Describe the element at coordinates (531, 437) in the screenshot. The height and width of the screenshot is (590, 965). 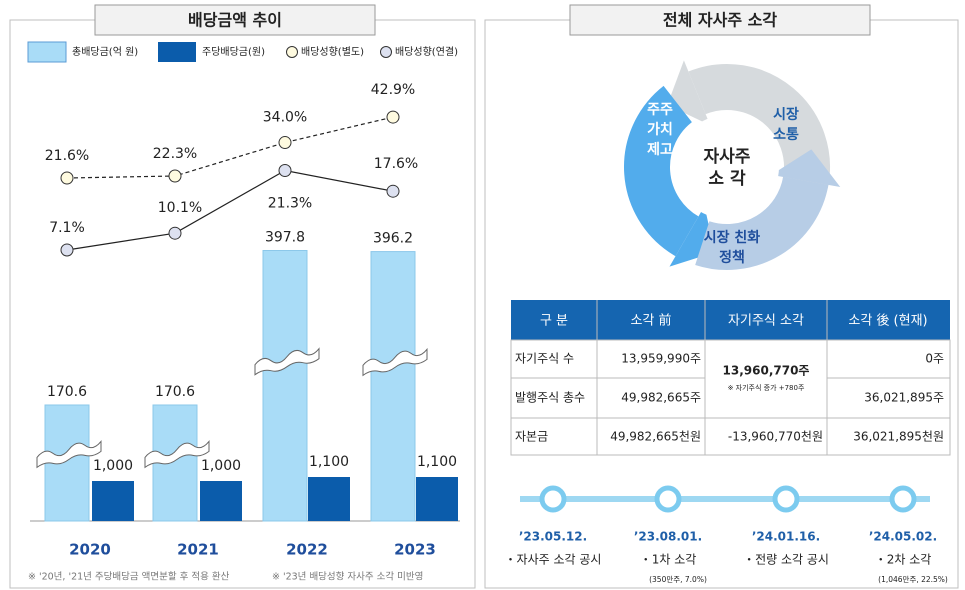
I see `table-cell: 자본금` at that location.